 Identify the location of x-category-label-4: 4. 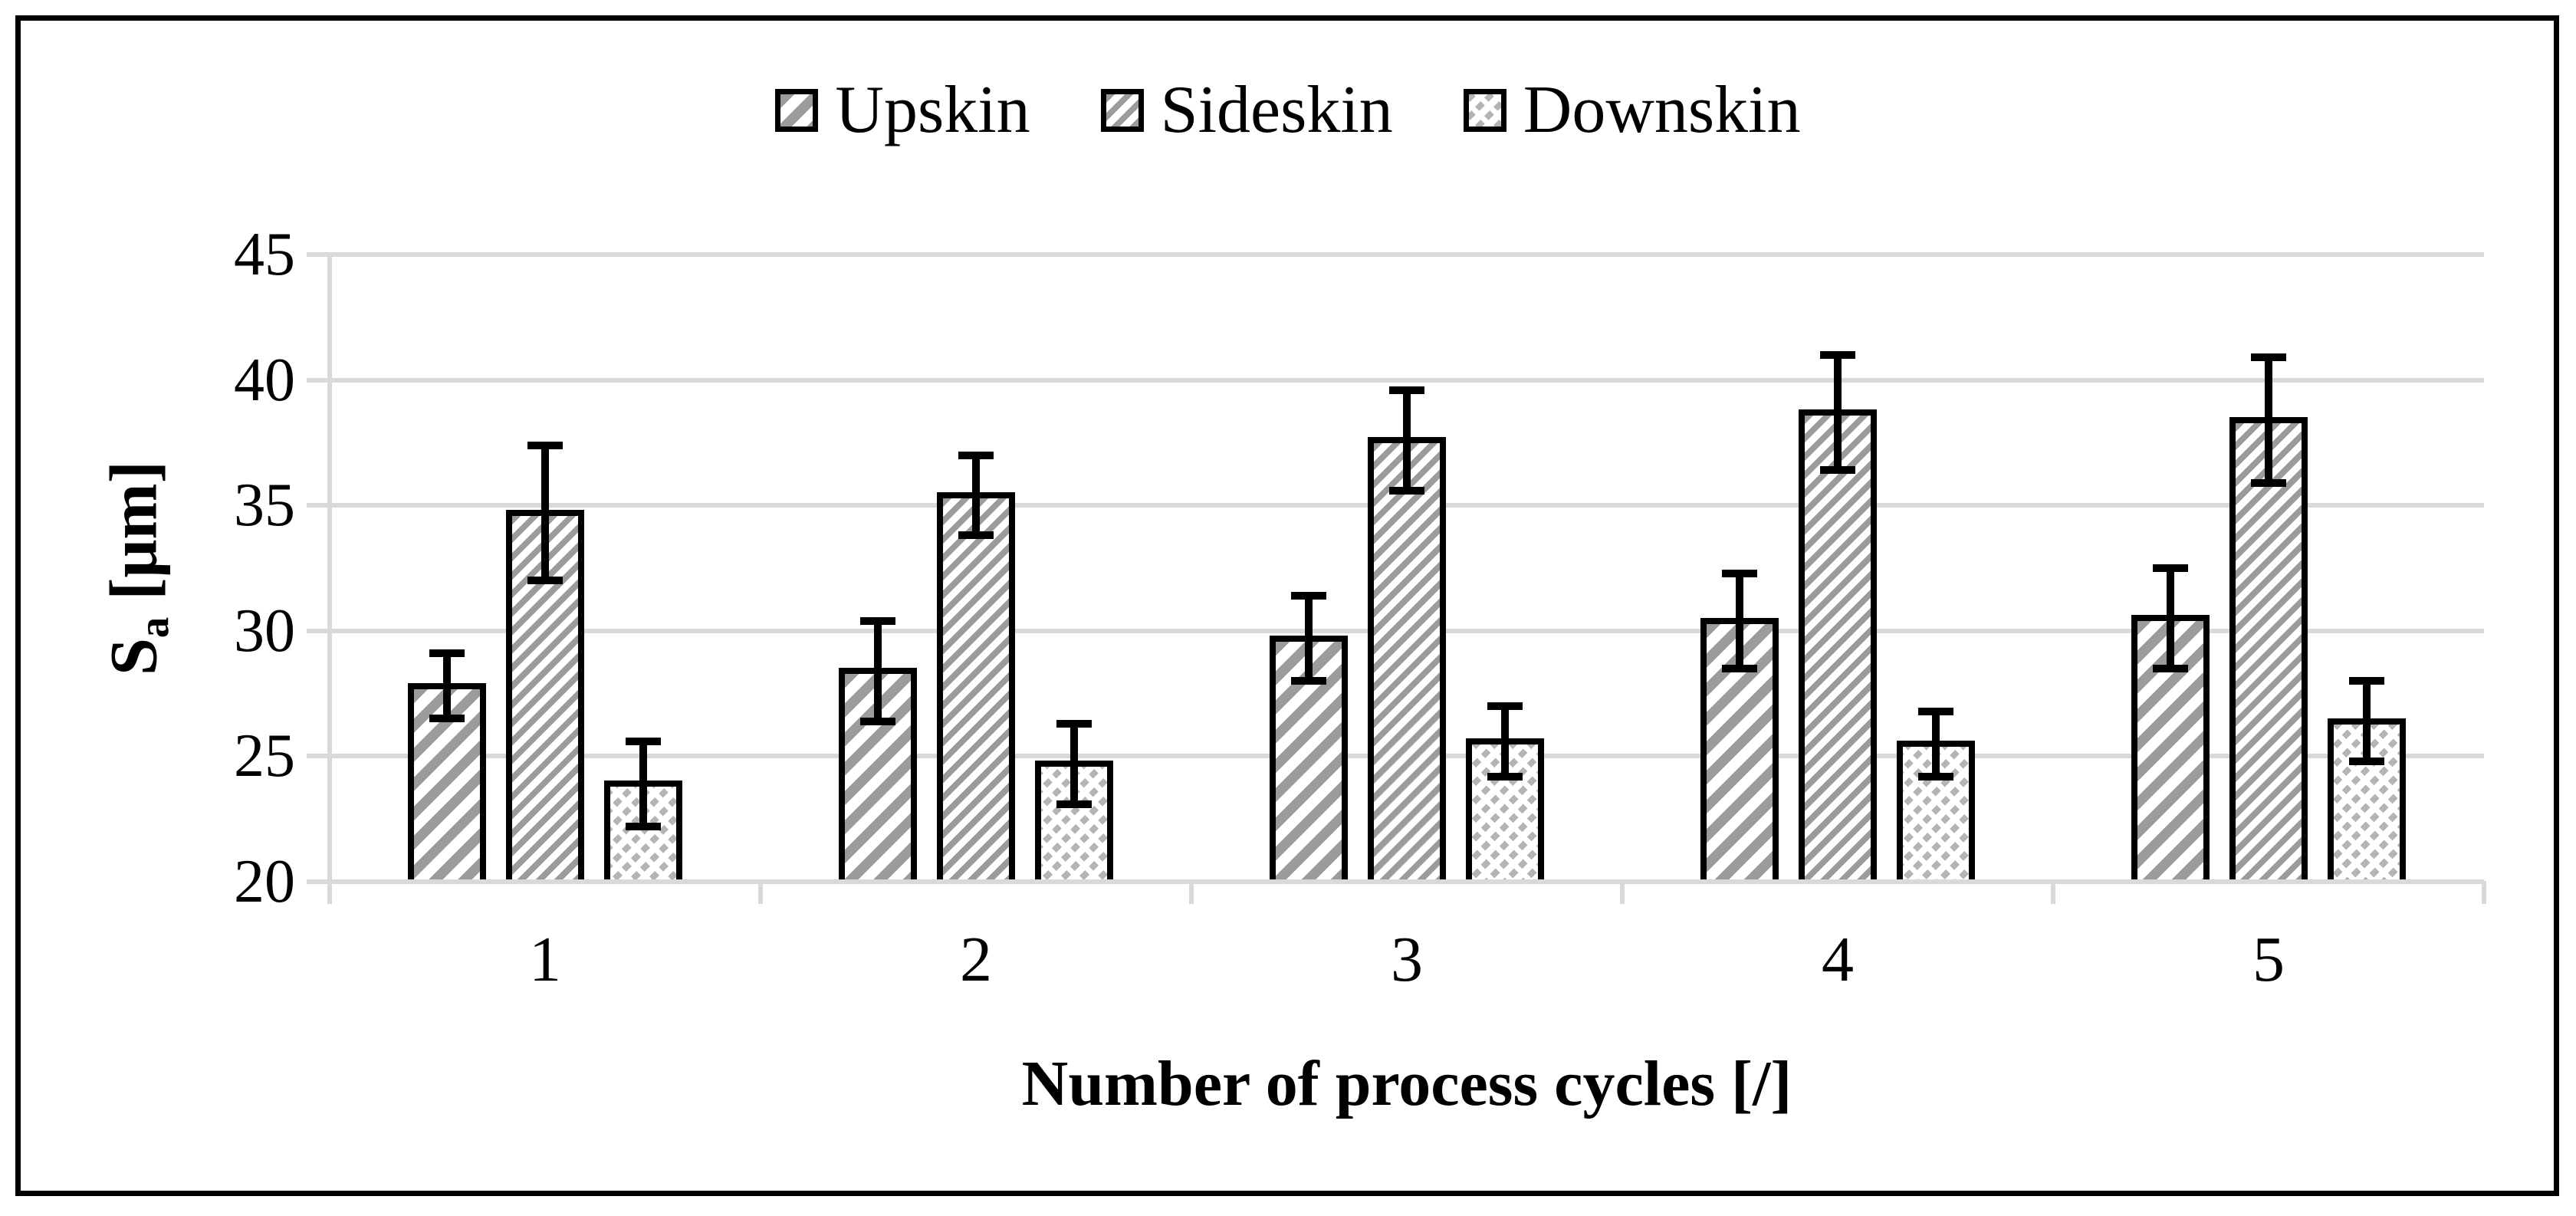
(1838, 959).